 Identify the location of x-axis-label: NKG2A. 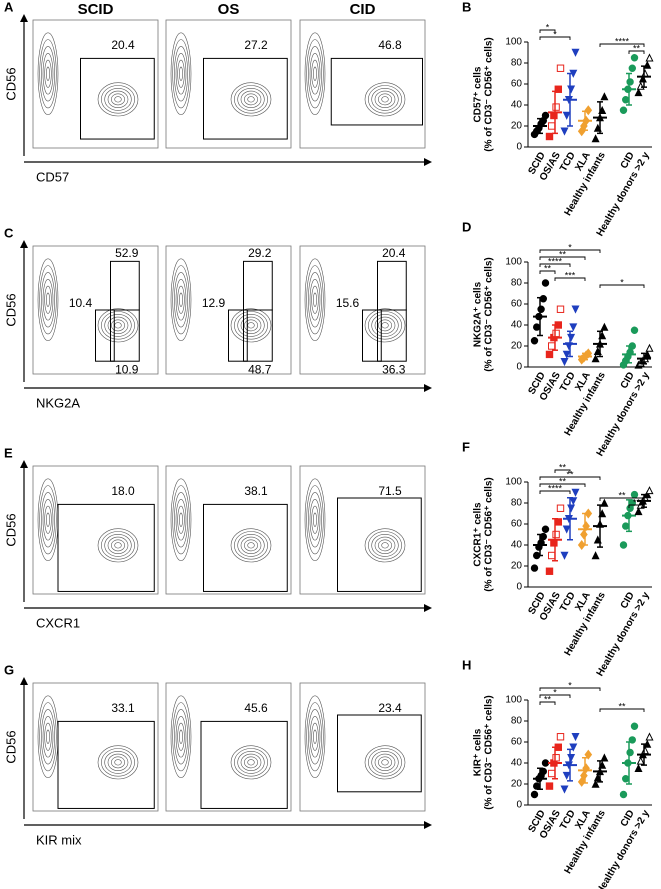
(58, 402).